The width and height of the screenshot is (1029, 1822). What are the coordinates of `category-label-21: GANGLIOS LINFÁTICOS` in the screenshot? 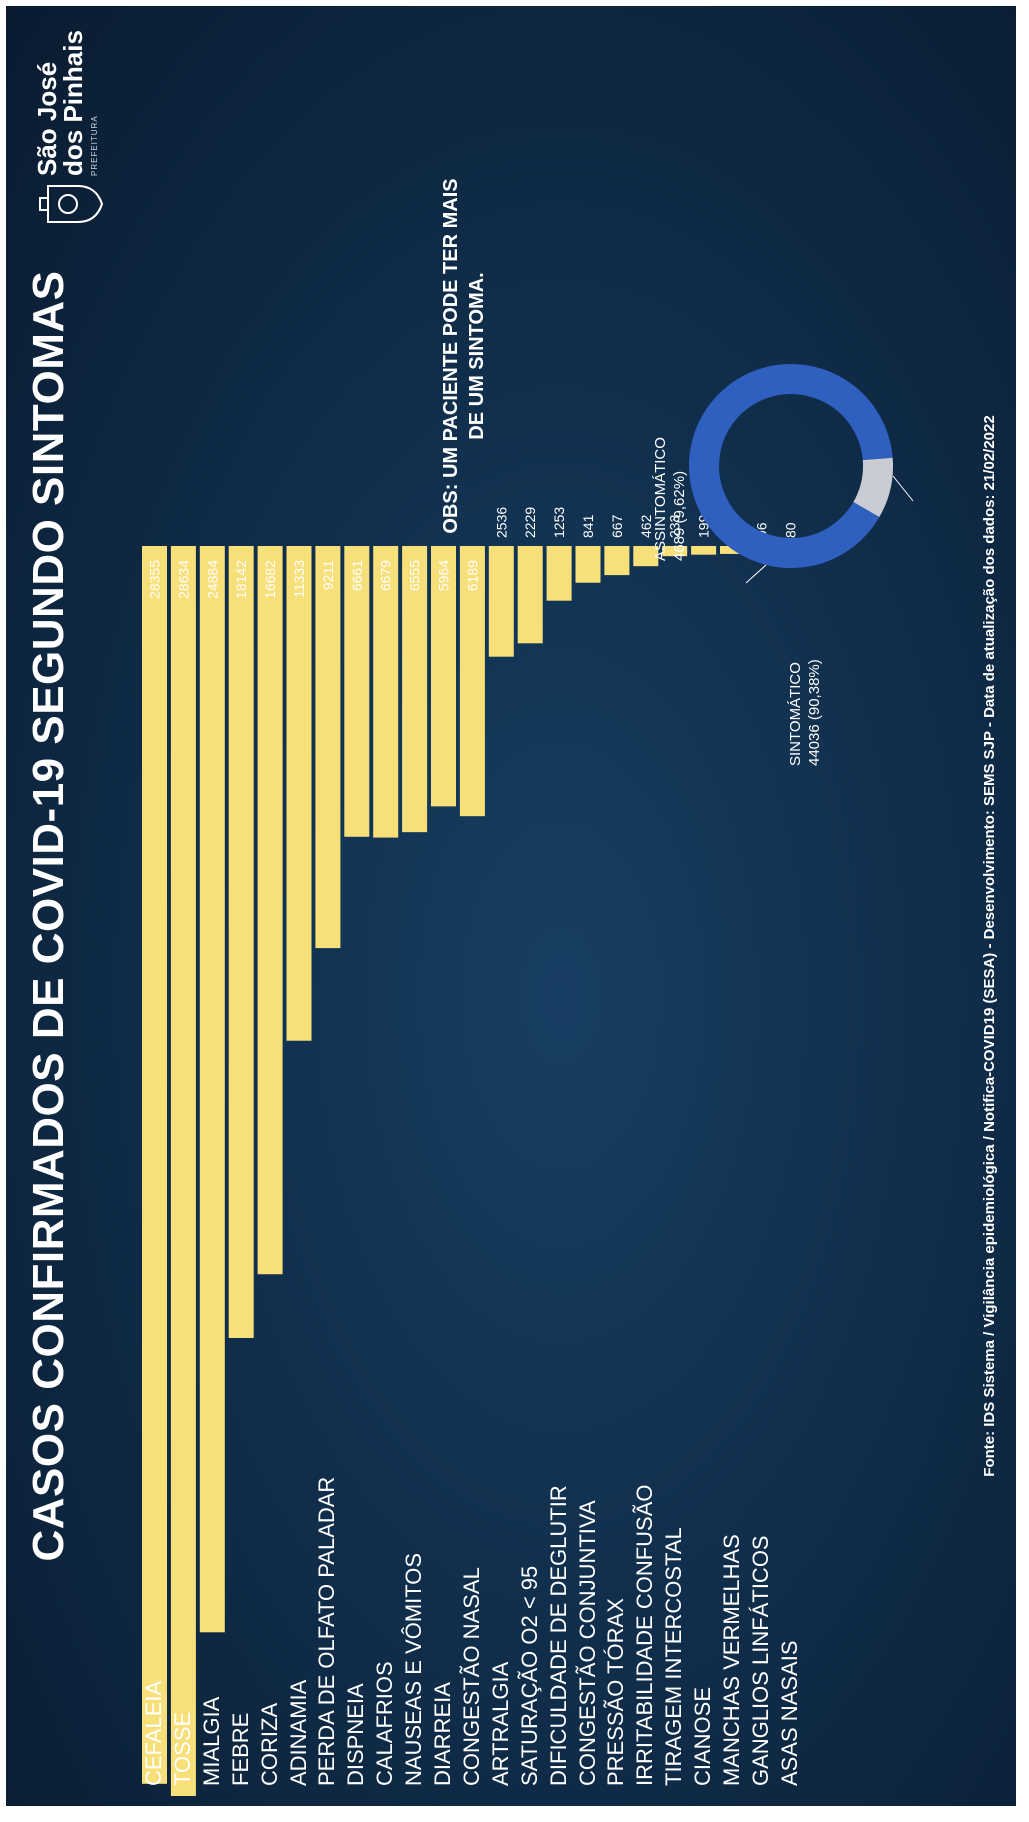 It's located at (760, 1660).